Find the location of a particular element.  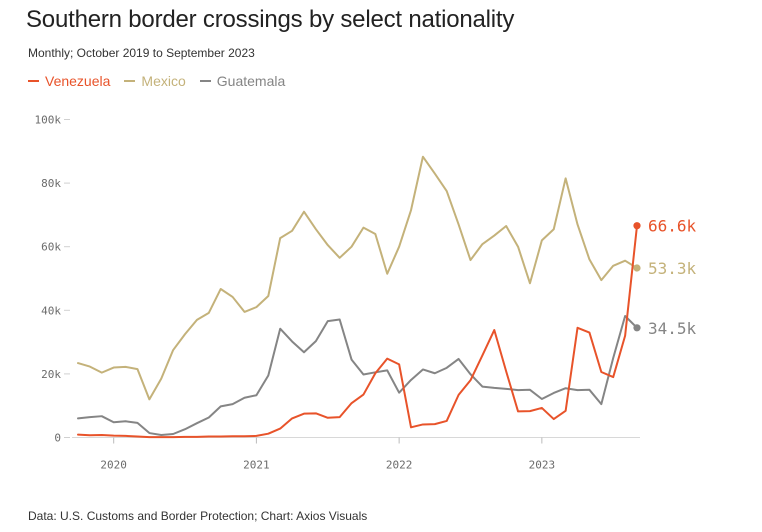

x-tick-label: 2020 is located at coordinates (113, 465).